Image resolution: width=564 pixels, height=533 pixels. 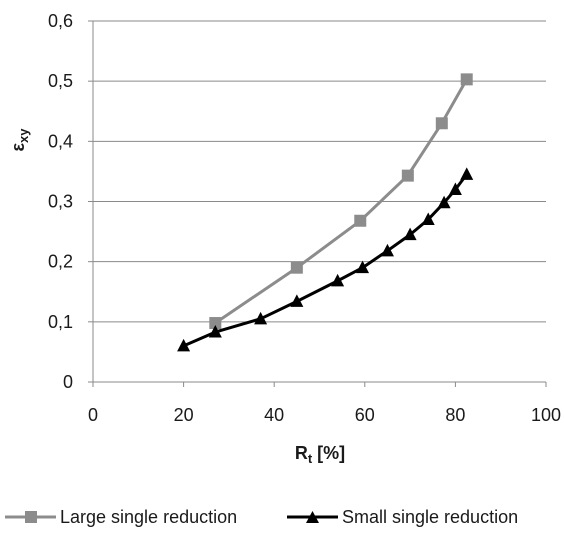 What do you see at coordinates (60, 21) in the screenshot?
I see `y-tick-label: 0,6` at bounding box center [60, 21].